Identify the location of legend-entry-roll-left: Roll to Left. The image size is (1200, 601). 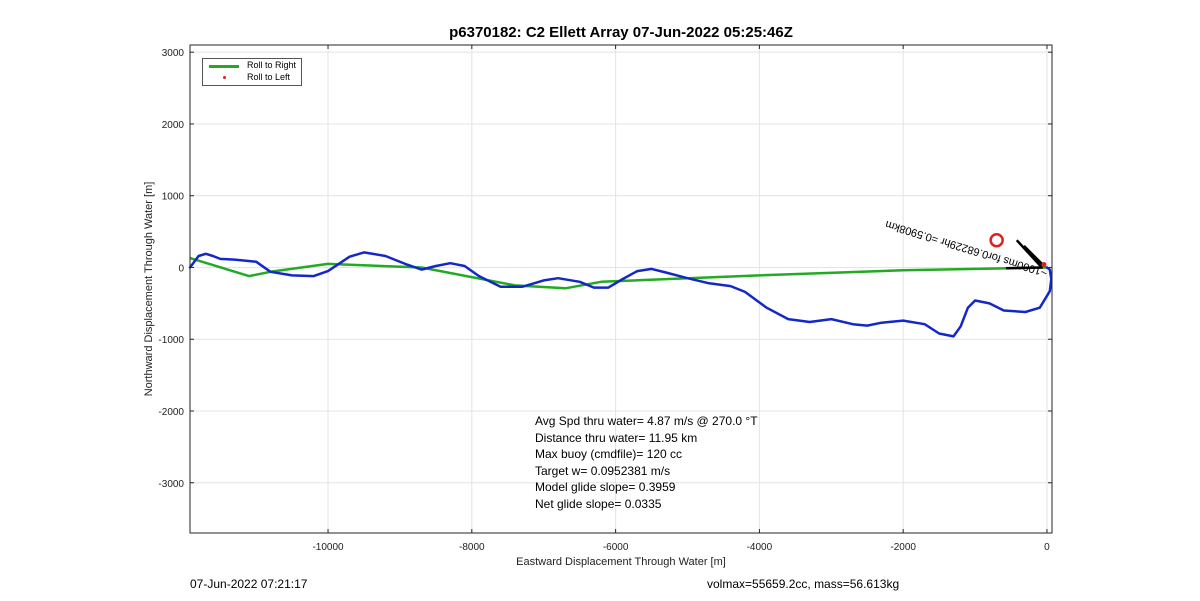
(252, 78).